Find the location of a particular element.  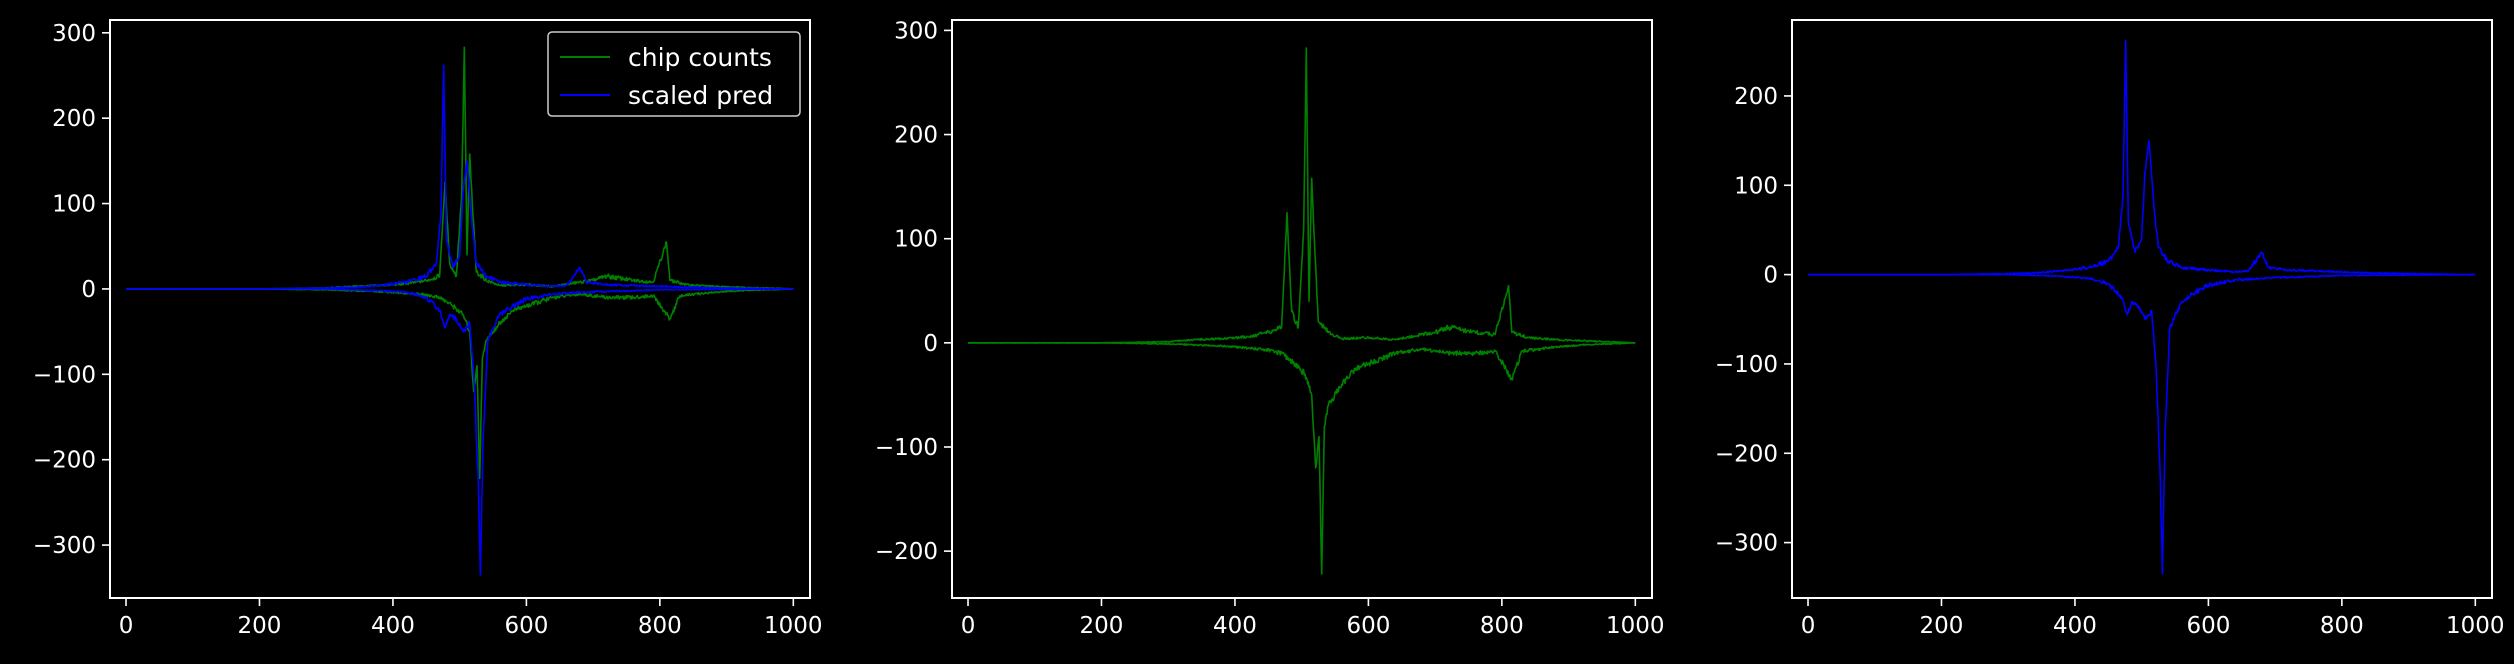

series-line-scaled-pred-lower is located at coordinates (459, 432).